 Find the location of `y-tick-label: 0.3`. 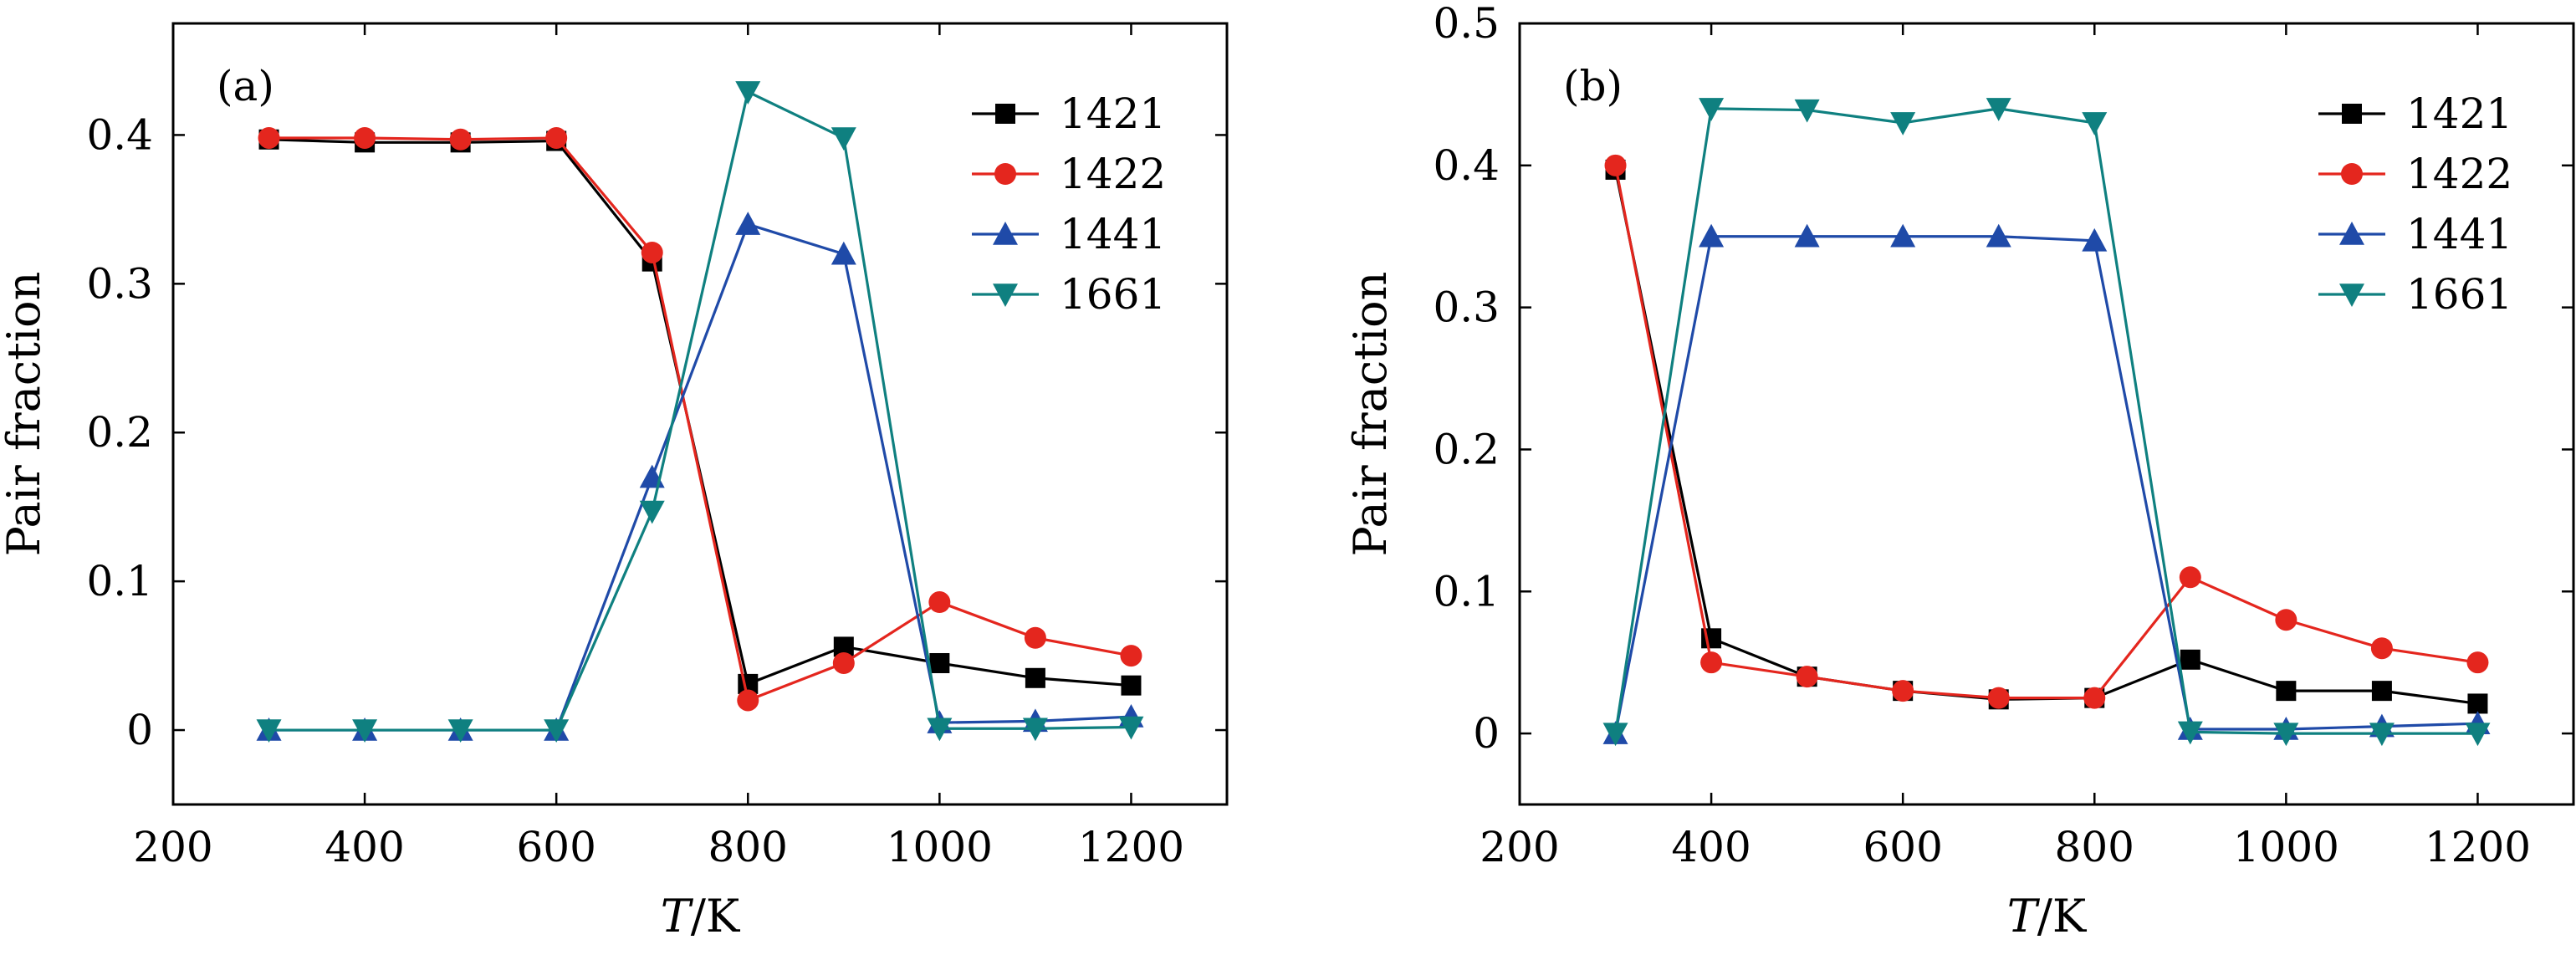

y-tick-label: 0.3 is located at coordinates (119, 284).